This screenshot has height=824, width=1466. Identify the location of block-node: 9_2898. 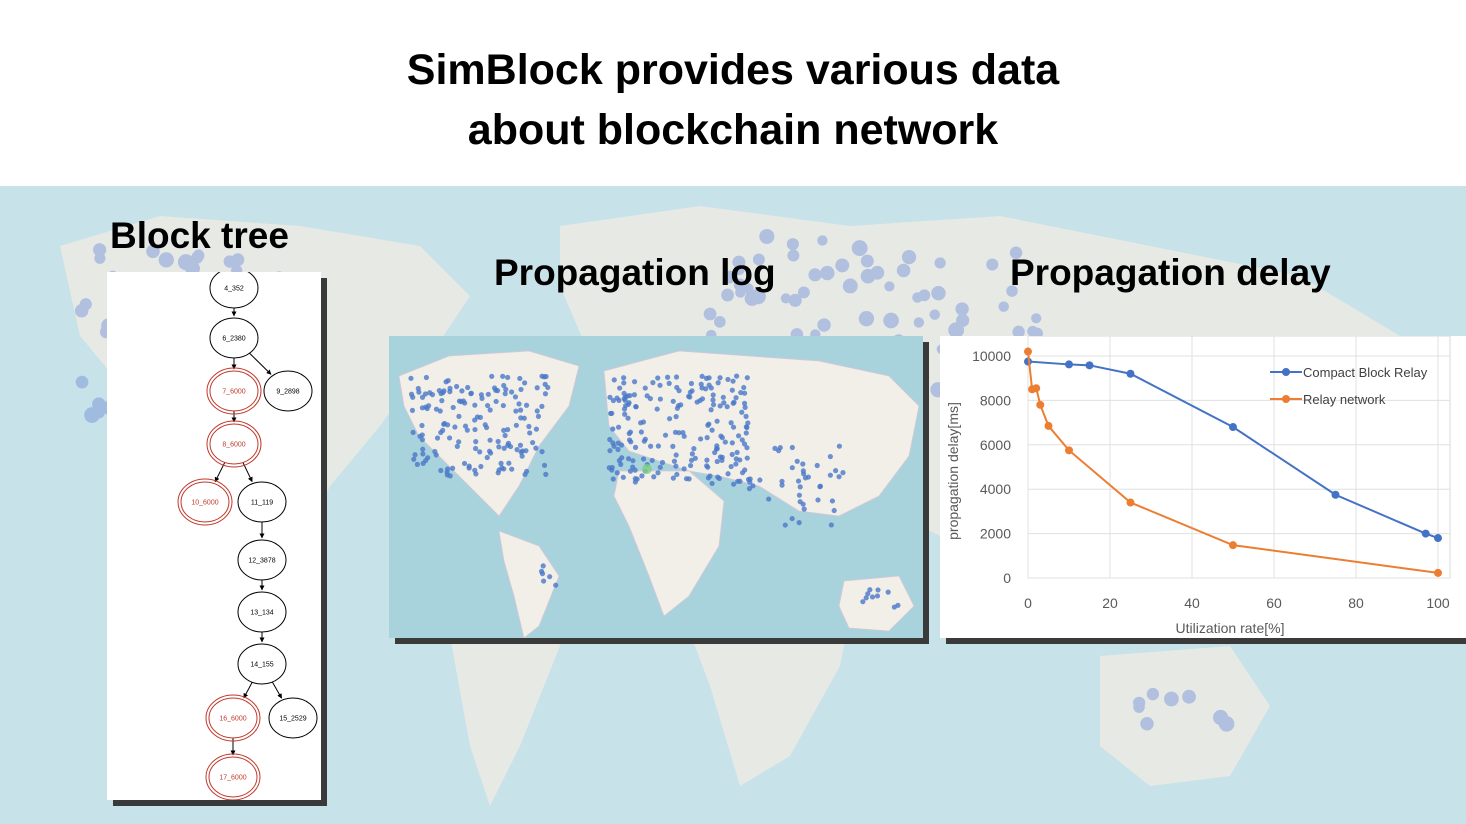
(288, 391).